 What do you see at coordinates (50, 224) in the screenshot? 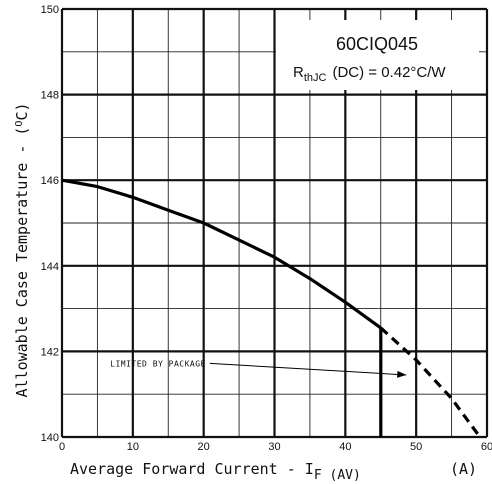
I see `y-tick-labels: 140 142 144 146 148 150` at bounding box center [50, 224].